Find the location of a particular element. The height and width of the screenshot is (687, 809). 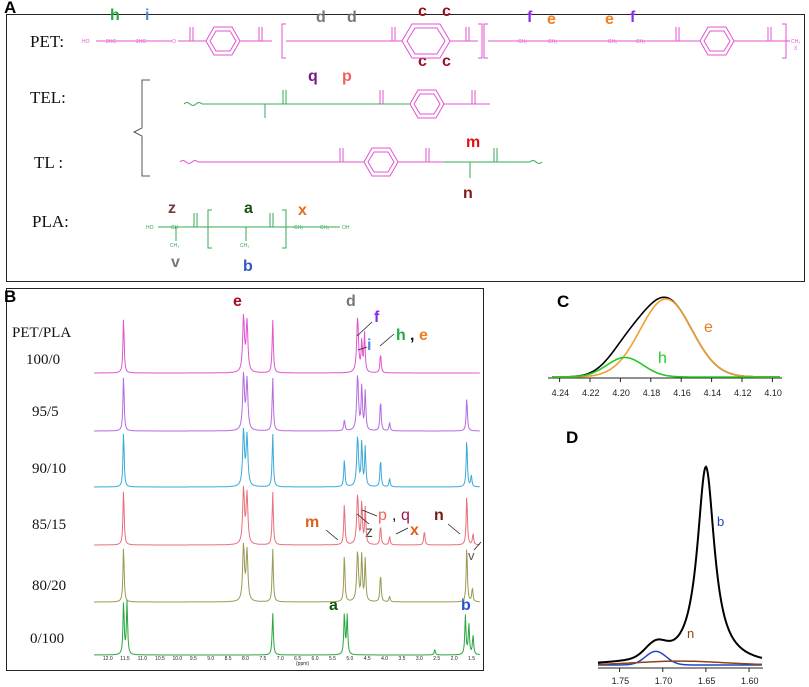

nmr-tick-label: 8.0 is located at coordinates (245, 659).